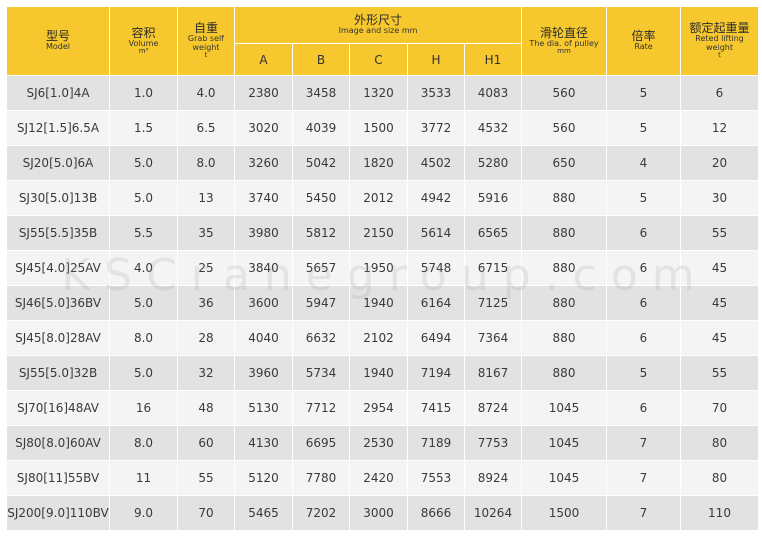 The height and width of the screenshot is (543, 762). I want to click on header-size: 外形尺寸 Image and size mm, so click(378, 25).